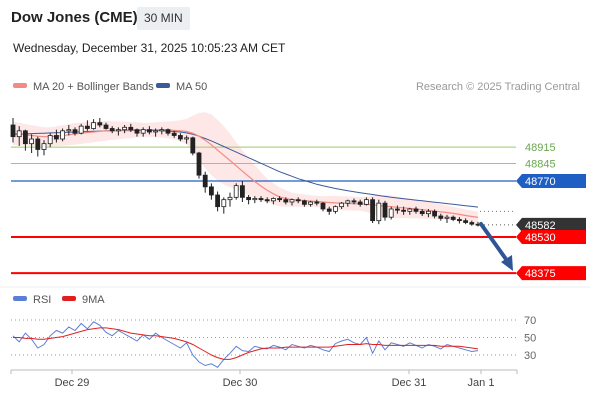 This screenshot has height=400, width=590. I want to click on x-tick-label: Dec 29, so click(72, 383).